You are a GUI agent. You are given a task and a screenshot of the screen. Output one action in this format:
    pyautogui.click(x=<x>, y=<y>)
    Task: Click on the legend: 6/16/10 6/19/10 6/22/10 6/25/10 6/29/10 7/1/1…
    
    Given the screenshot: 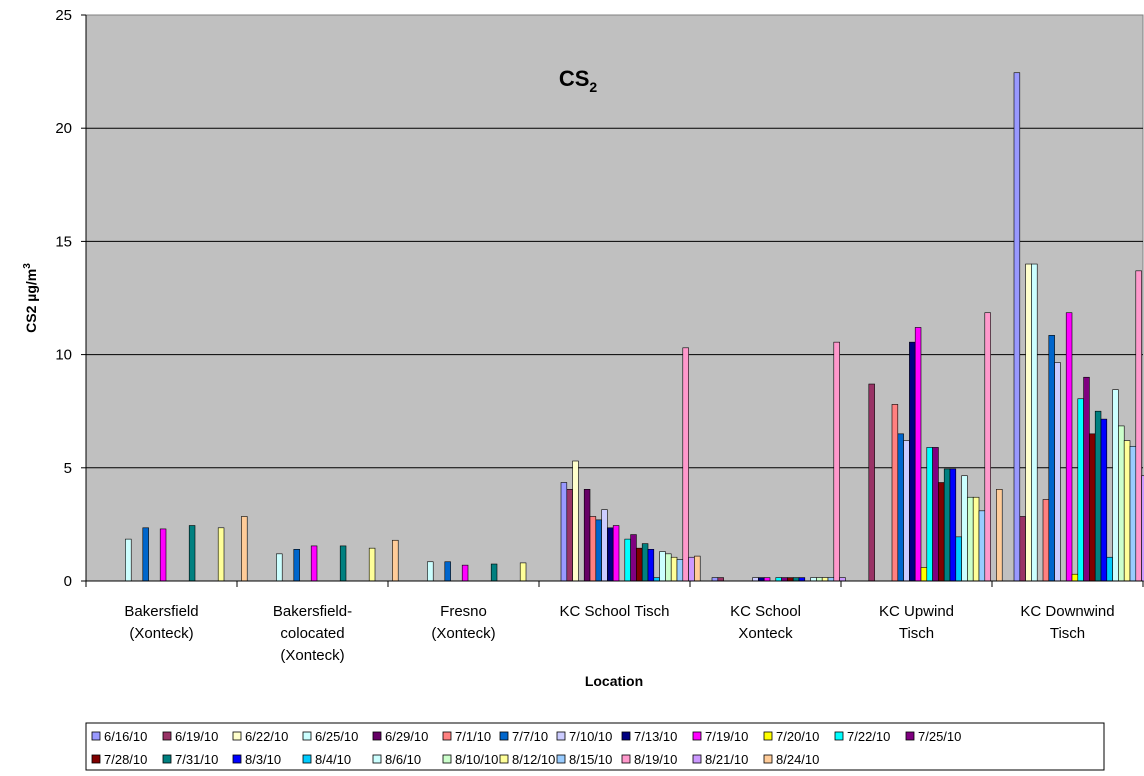 What is the action you would take?
    pyautogui.click(x=526, y=748)
    